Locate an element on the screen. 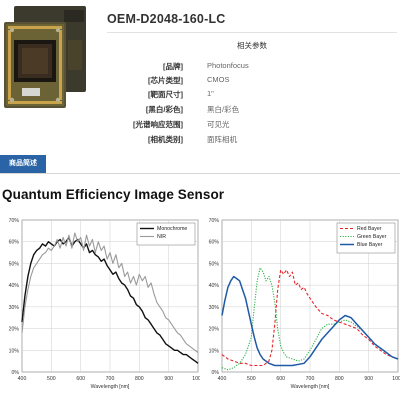 The width and height of the screenshot is (400, 400). series-line-green-bayer is located at coordinates (310, 319).